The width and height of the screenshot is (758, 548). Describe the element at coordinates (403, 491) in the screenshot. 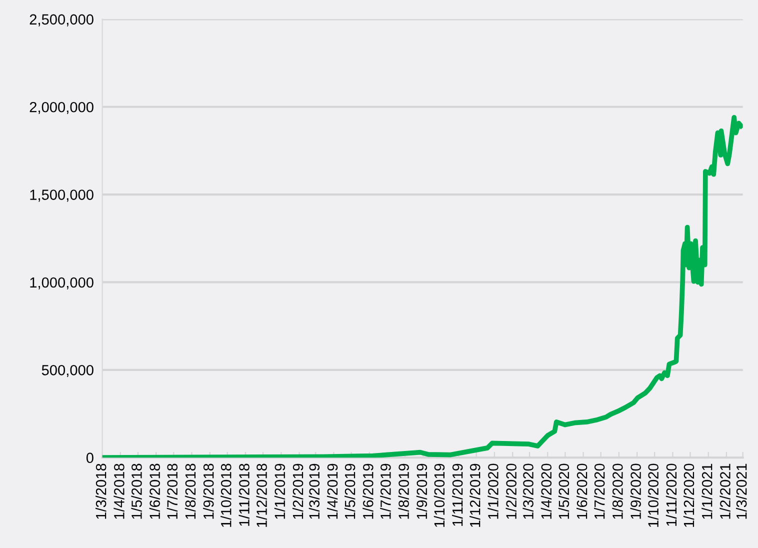

I see `x-tick-label: 1/8/2019` at that location.